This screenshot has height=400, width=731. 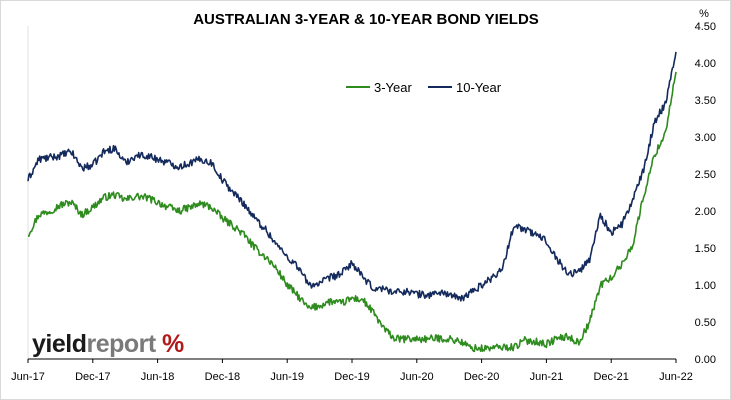 What do you see at coordinates (479, 87) in the screenshot?
I see `legend-label-10-year: 10-Year` at bounding box center [479, 87].